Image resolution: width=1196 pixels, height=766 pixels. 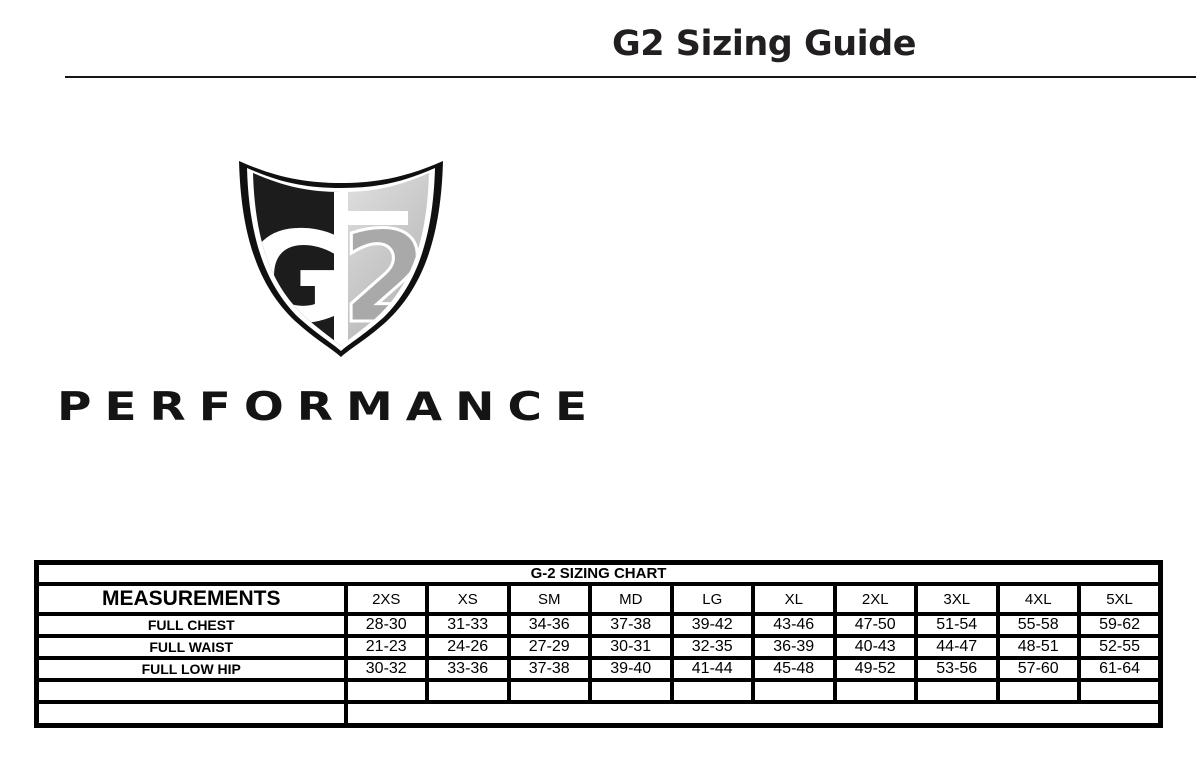 What do you see at coordinates (598, 573) in the screenshot?
I see `table-title: G-2 SIZING CHART` at bounding box center [598, 573].